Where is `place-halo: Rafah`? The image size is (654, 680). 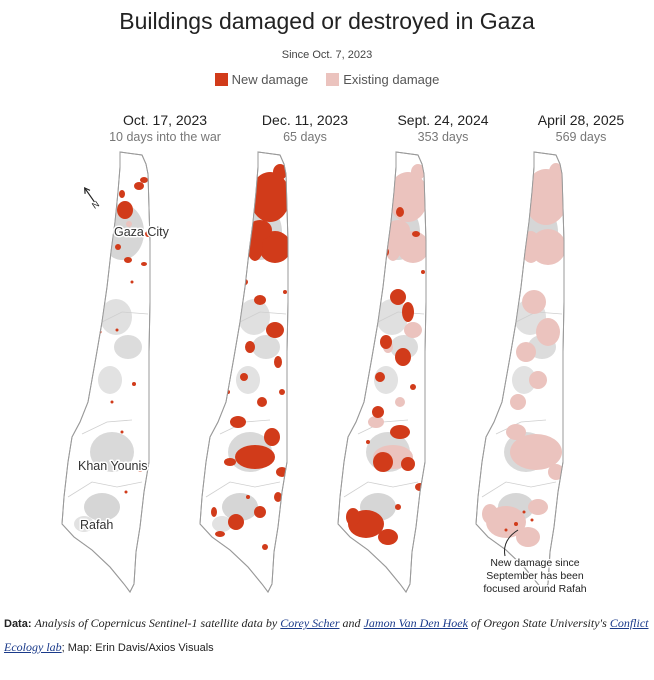 place-halo: Rafah is located at coordinates (96, 525).